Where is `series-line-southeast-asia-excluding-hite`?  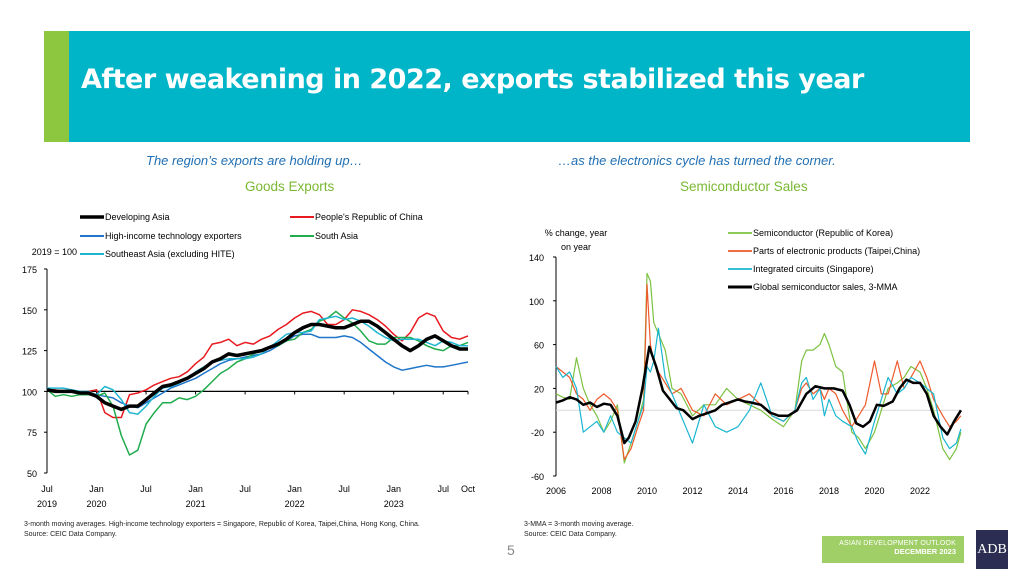 series-line-southeast-asia-excluding-hite is located at coordinates (257, 365).